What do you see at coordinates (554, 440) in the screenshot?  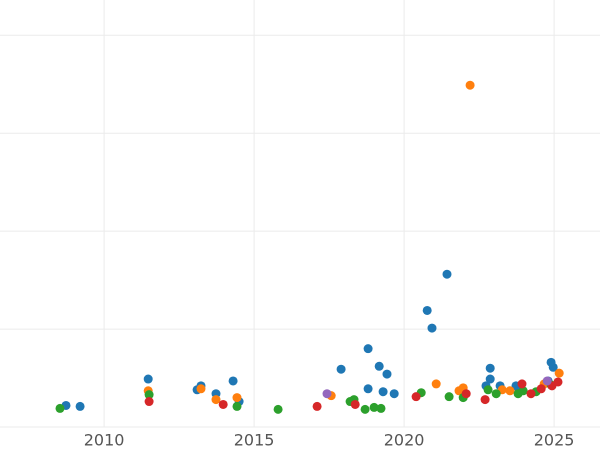 I see `x-tick-label: 2025` at bounding box center [554, 440].